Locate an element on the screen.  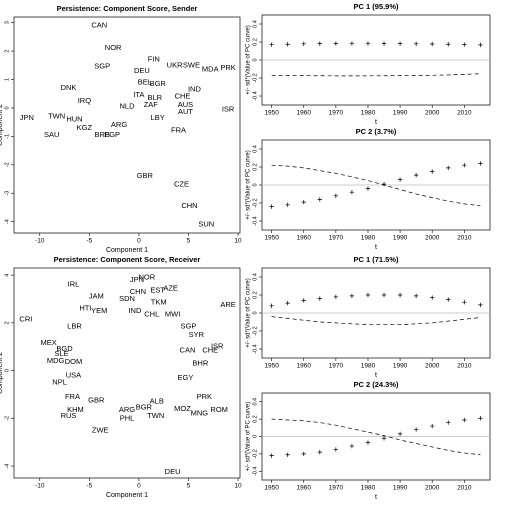
point-label: SLE is located at coordinates (61, 353).